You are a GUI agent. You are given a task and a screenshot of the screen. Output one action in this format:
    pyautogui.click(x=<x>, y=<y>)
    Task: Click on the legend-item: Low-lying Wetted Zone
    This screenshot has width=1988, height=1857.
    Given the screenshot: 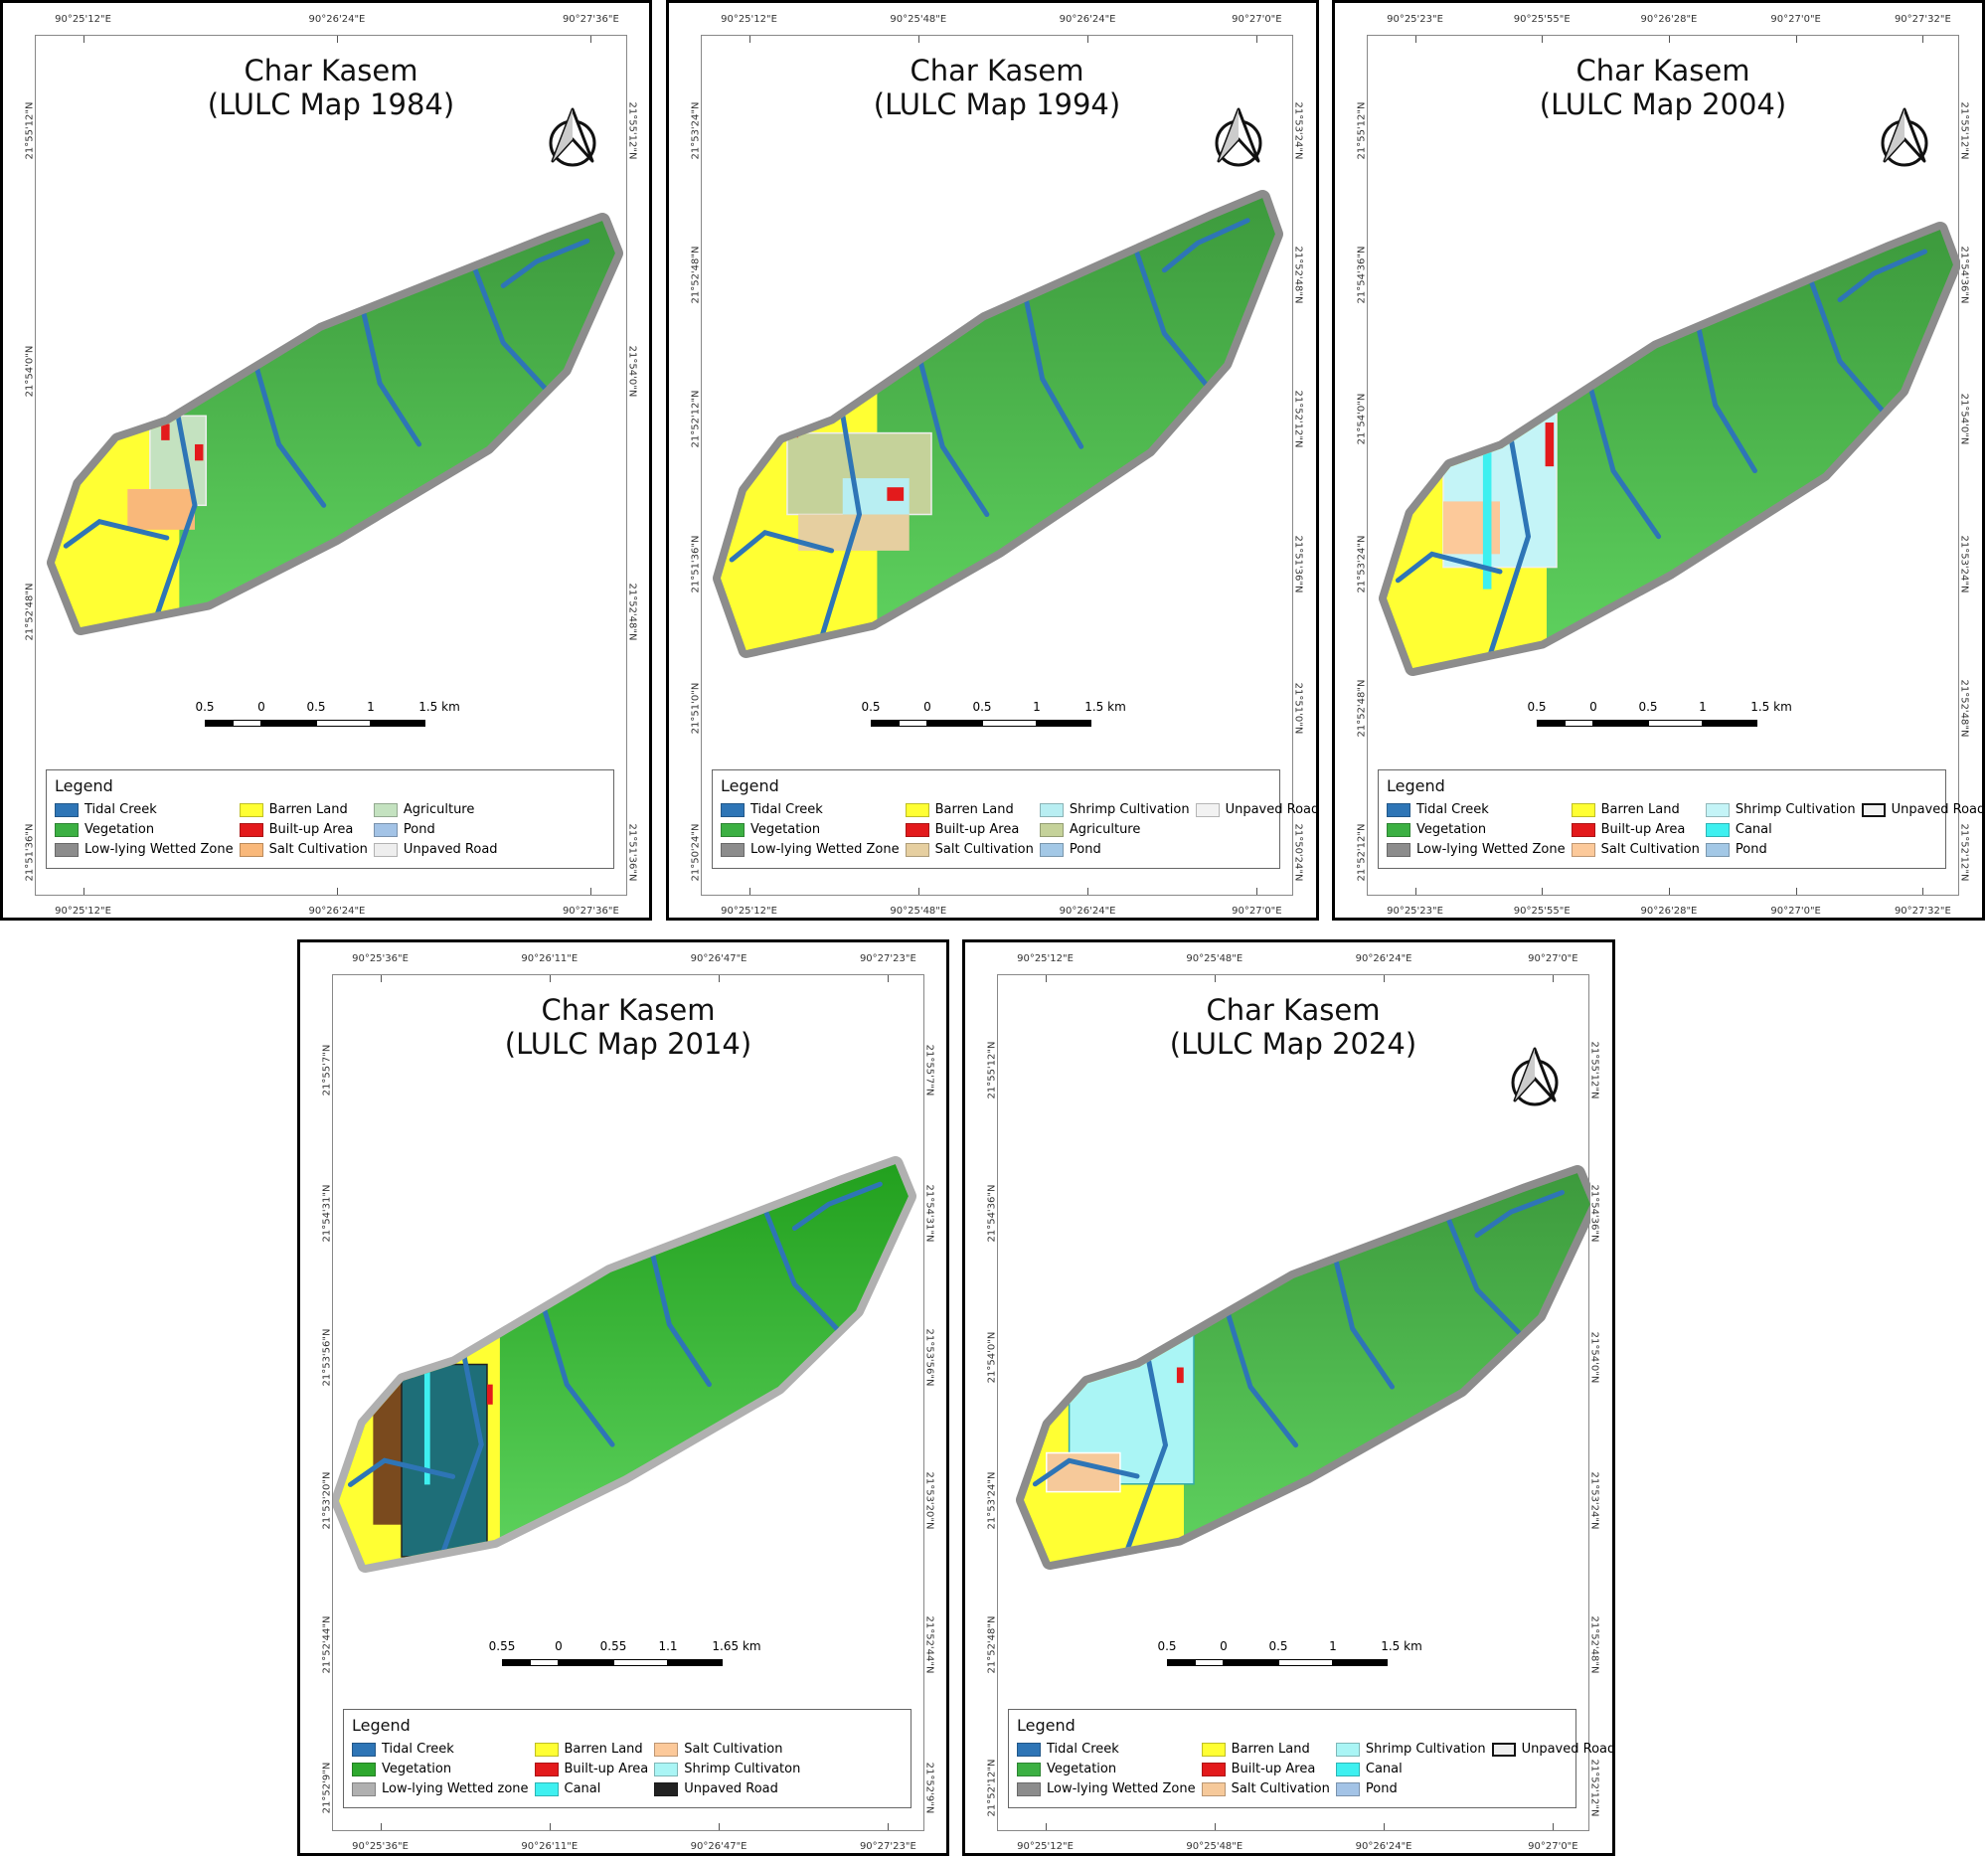 What is the action you would take?
    pyautogui.click(x=810, y=849)
    